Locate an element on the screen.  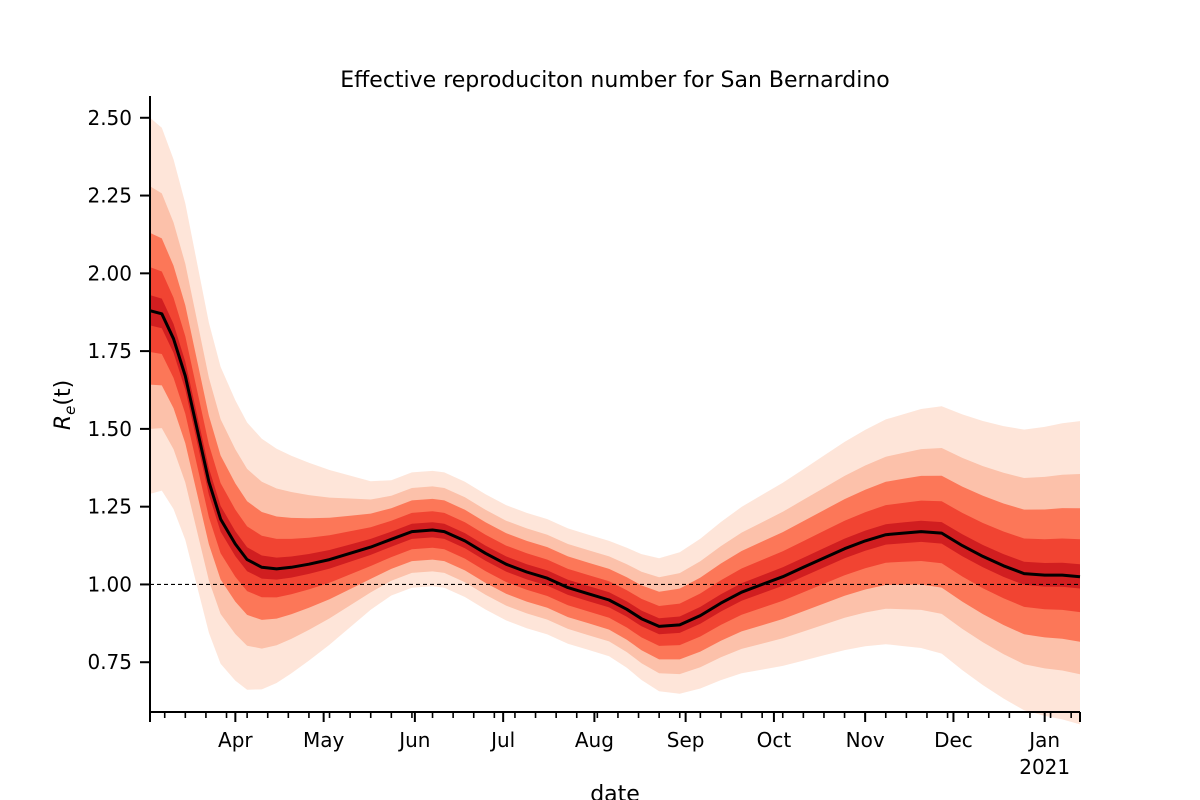
x-ticks: Apr May Jun Jul Aug Sep Oct Nov Dec Jan 2021 is located at coordinates (615, 745).